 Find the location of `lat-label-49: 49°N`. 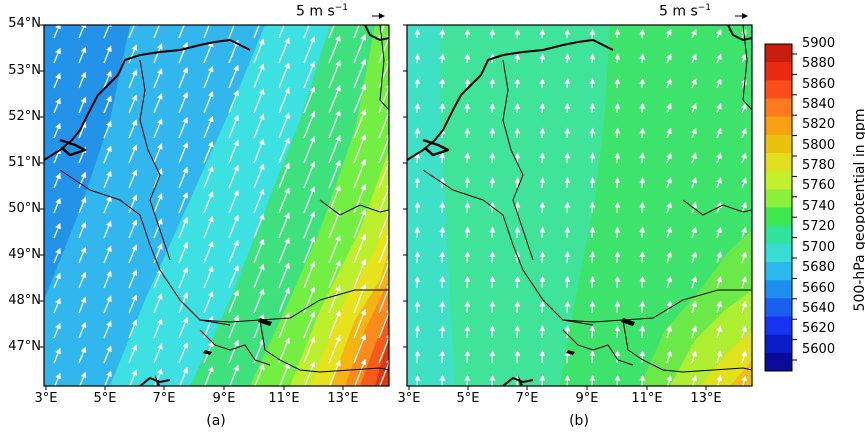

lat-label-49: 49°N is located at coordinates (24, 254).